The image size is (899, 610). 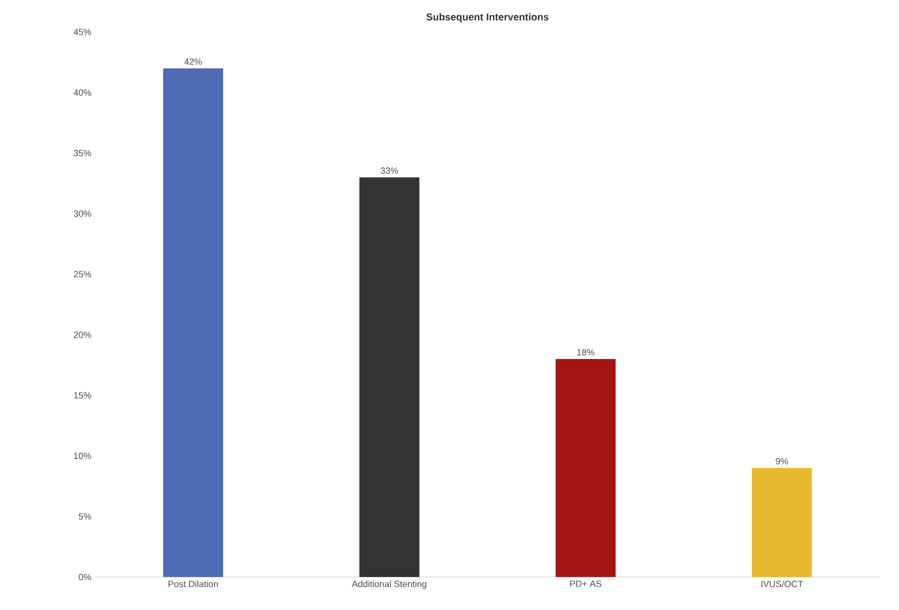 What do you see at coordinates (193, 584) in the screenshot?
I see `x-tick-label: Post Dilation` at bounding box center [193, 584].